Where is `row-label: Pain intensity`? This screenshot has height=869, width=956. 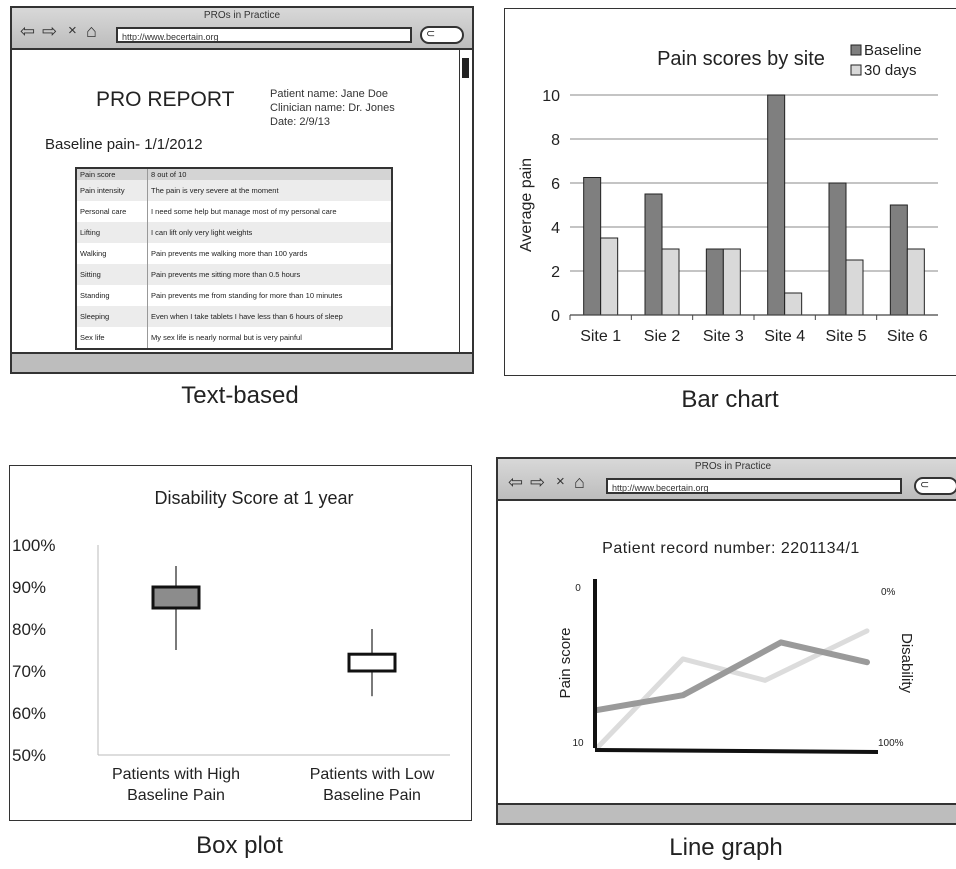 row-label: Pain intensity is located at coordinates (112, 190).